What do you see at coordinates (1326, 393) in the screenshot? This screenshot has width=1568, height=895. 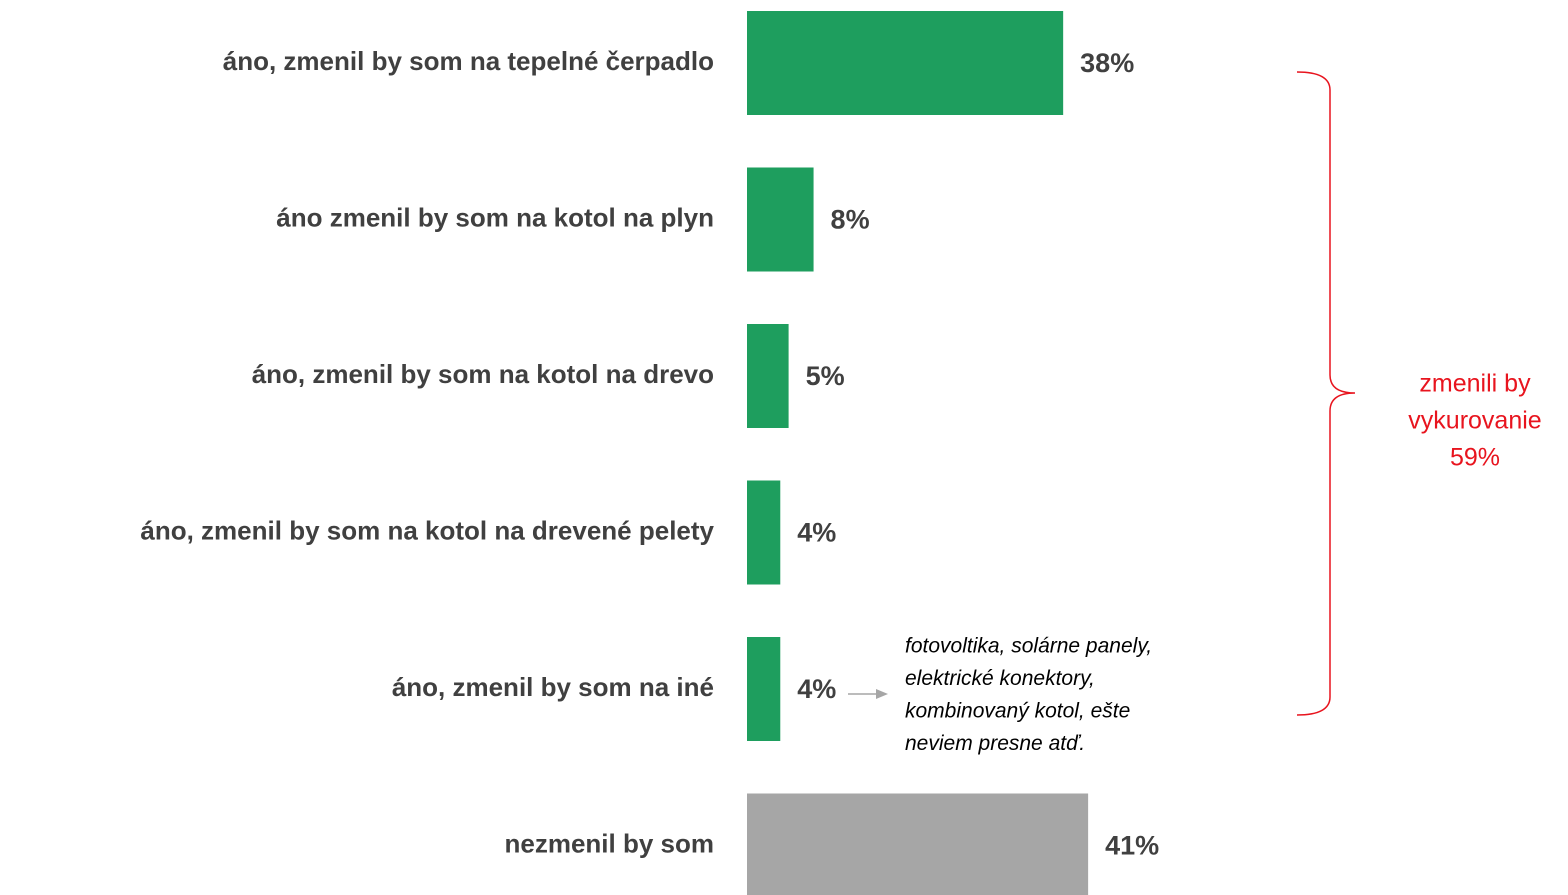 I see `bracket` at bounding box center [1326, 393].